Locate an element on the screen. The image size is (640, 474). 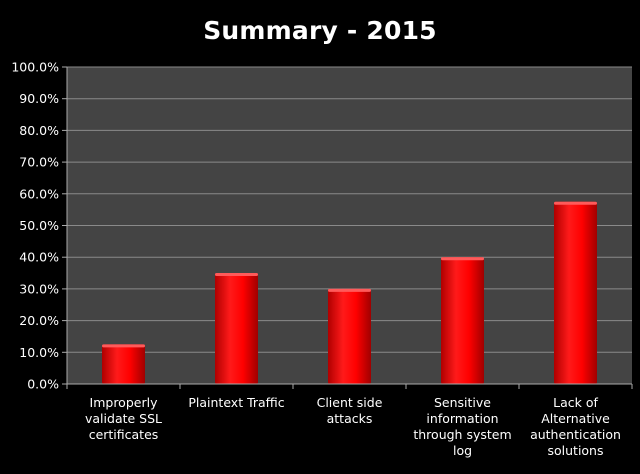
x-category-label-line: validate SSL is located at coordinates (123, 418).